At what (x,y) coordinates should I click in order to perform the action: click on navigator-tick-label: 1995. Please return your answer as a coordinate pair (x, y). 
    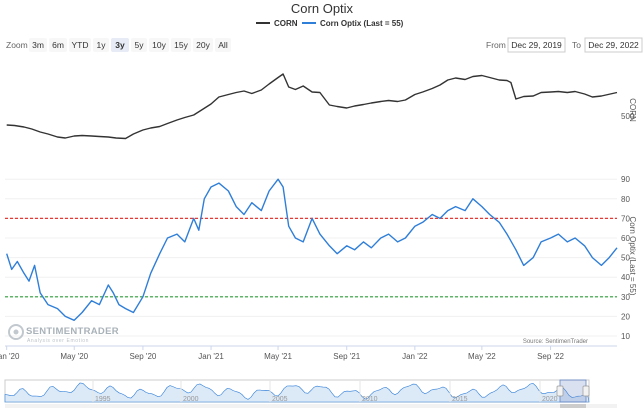
    Looking at the image, I should click on (103, 399).